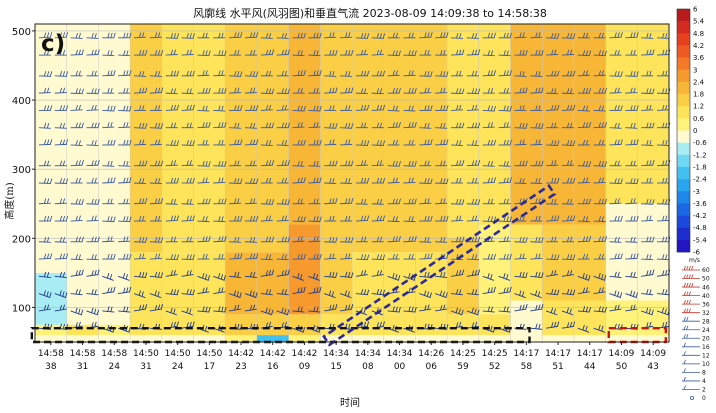 The height and width of the screenshot is (413, 716). Describe the element at coordinates (696, 338) in the screenshot. I see `wind-legend-entry: 20` at that location.